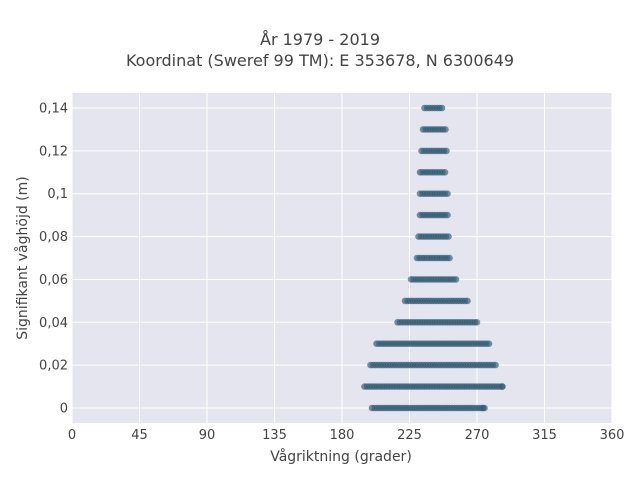 The image size is (640, 480). Describe the element at coordinates (22, 257) in the screenshot. I see `y-axis-label: Signifikant våghöjd (m)` at that location.